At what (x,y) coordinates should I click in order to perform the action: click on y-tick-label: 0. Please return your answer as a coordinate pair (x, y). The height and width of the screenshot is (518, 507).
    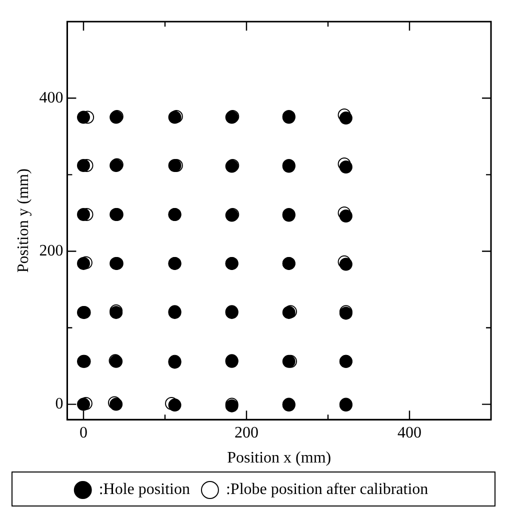
    Looking at the image, I should click on (59, 403).